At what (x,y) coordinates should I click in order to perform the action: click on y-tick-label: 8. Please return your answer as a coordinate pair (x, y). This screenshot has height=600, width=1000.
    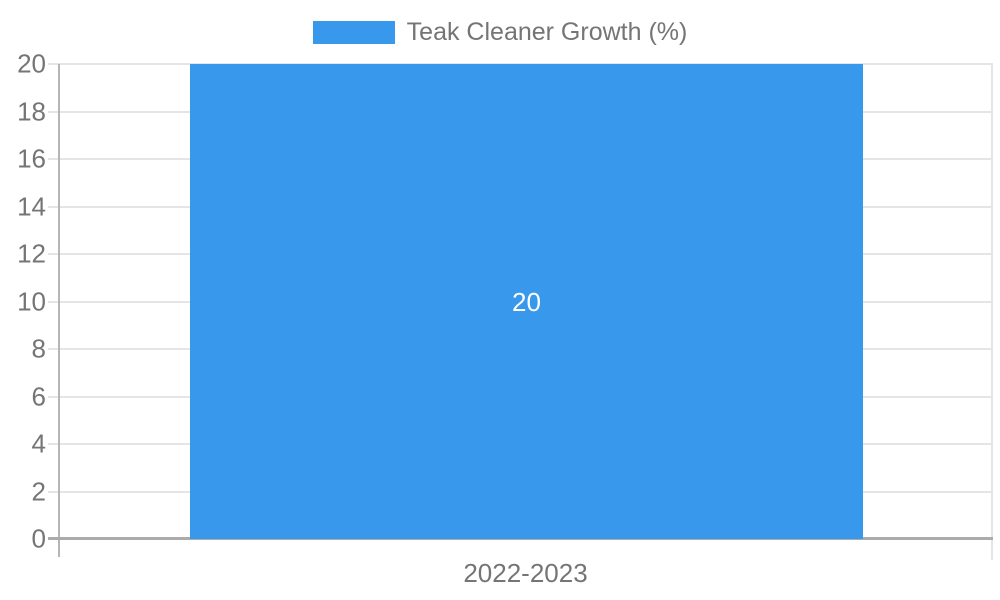
    Looking at the image, I should click on (38, 348).